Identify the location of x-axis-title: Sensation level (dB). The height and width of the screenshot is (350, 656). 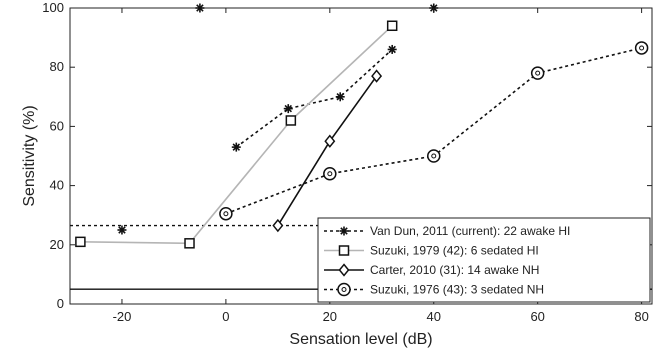
(360, 339).